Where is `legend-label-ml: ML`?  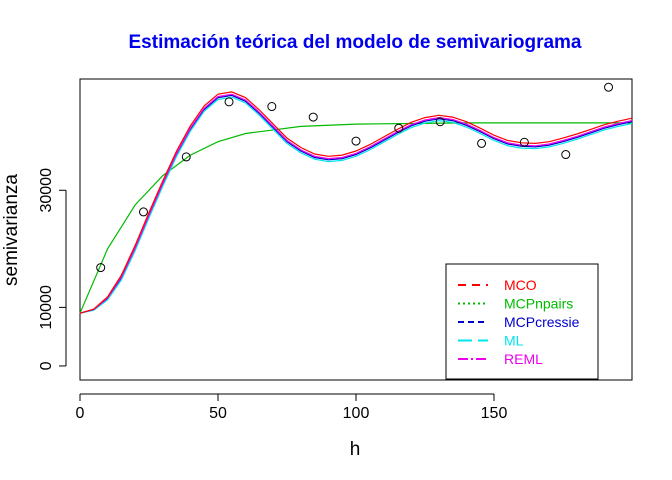 legend-label-ml: ML is located at coordinates (514, 341).